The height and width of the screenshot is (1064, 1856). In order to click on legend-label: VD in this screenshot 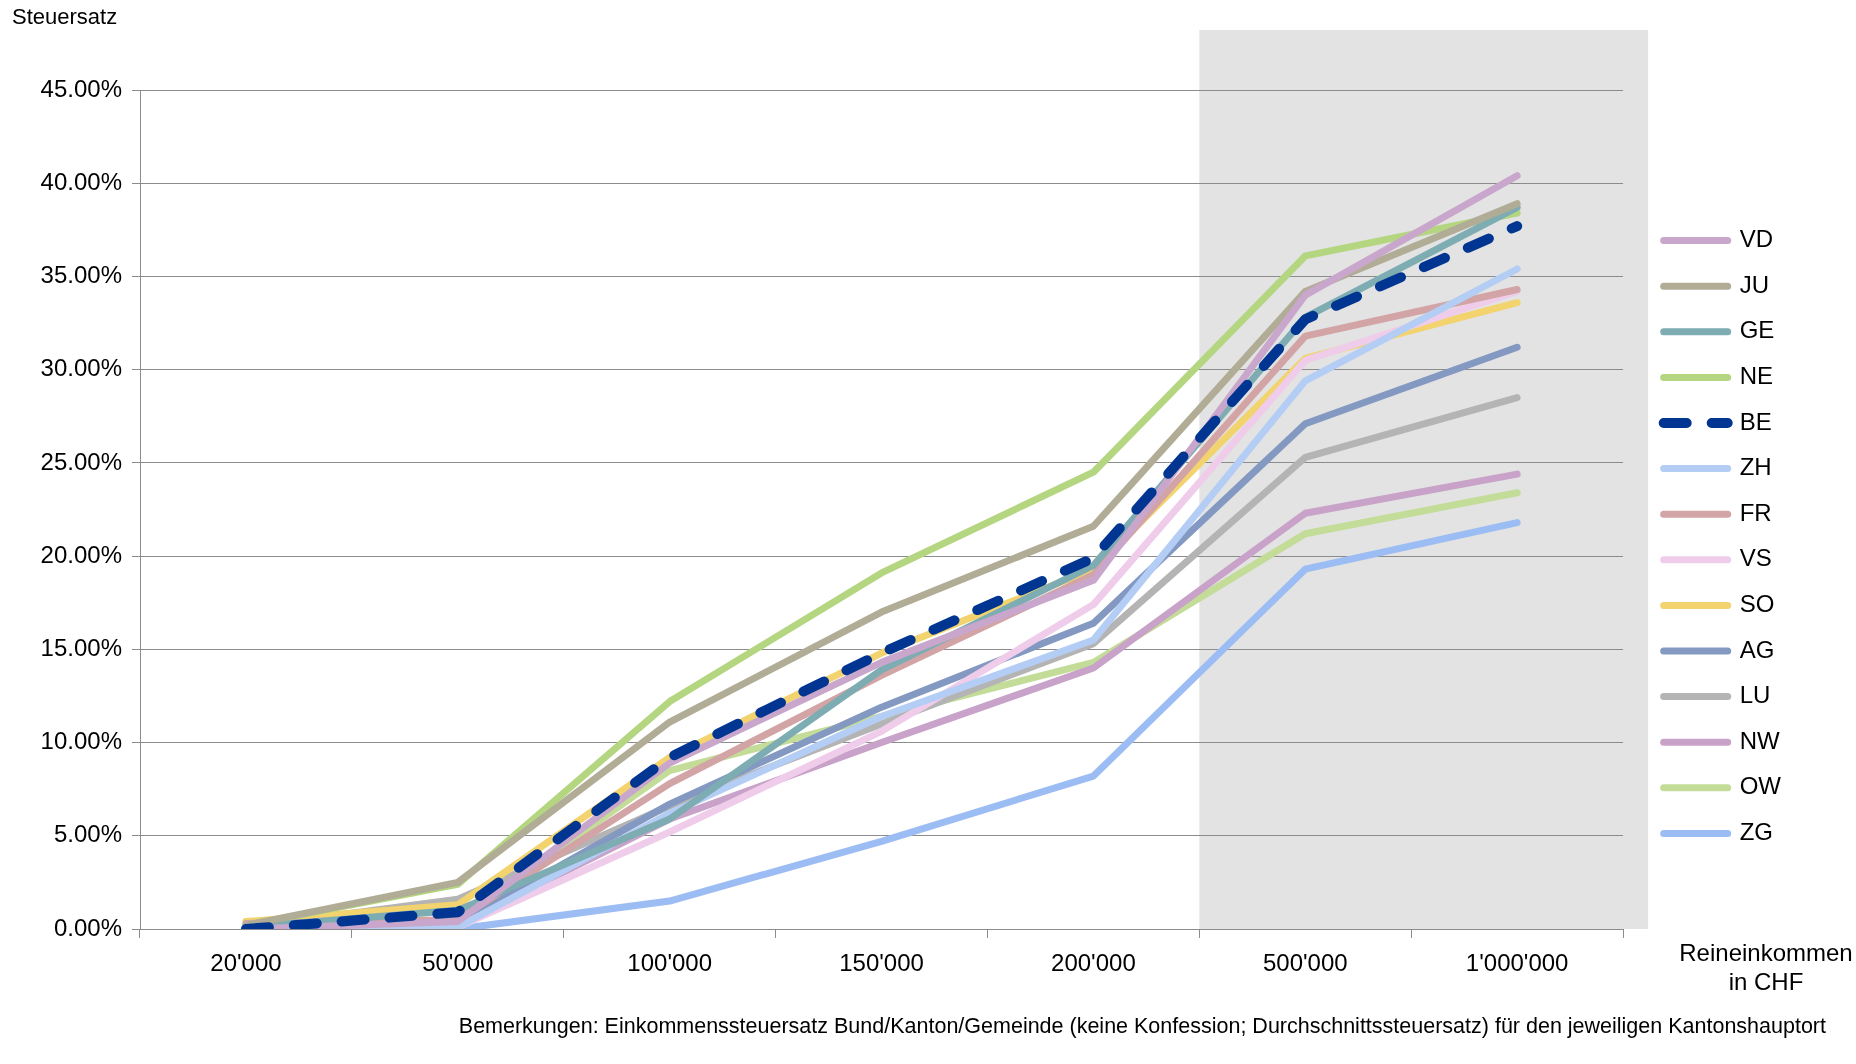, I will do `click(1756, 239)`.